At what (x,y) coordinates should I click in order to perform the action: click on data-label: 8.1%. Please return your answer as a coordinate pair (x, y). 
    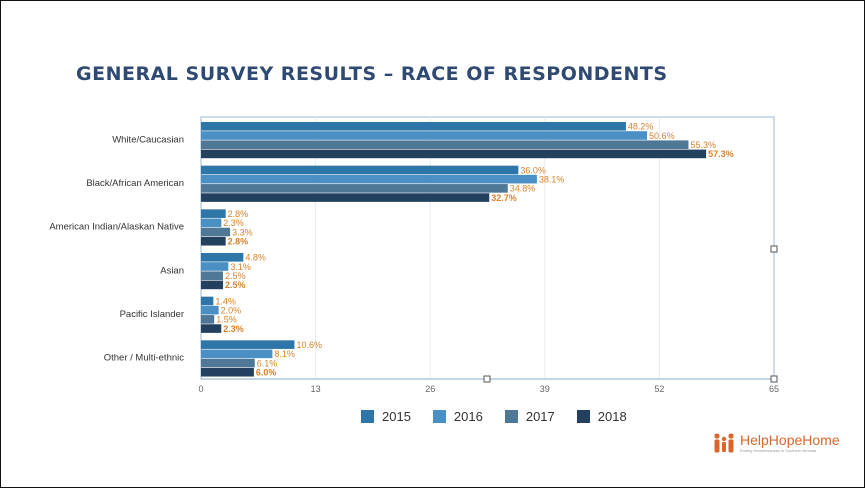
    Looking at the image, I should click on (284, 354).